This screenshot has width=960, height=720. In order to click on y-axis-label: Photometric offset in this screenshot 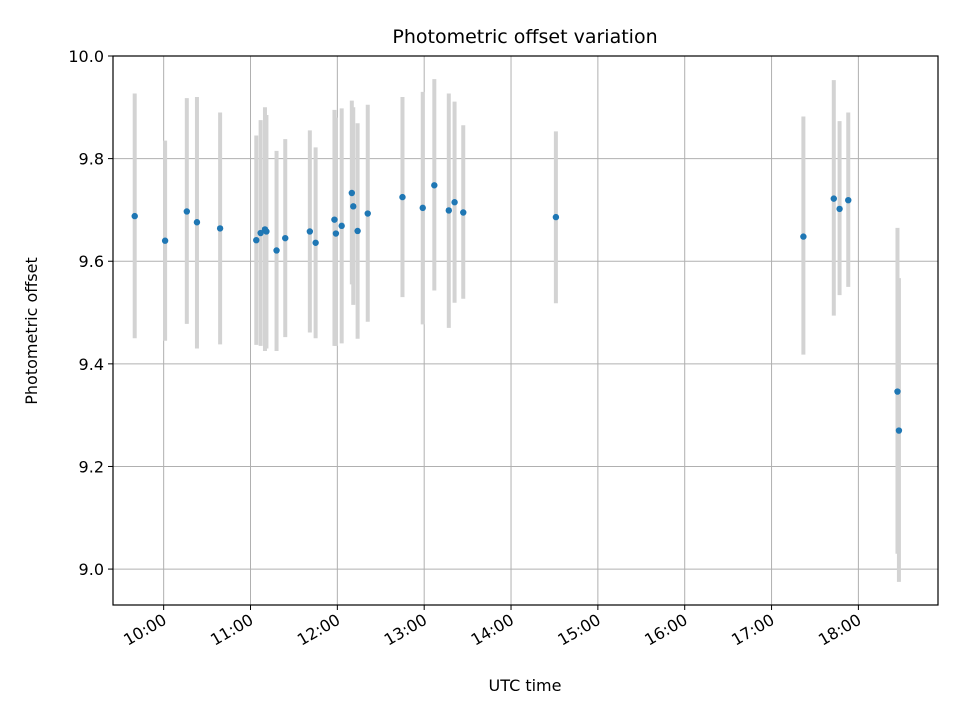, I will do `click(31, 331)`.